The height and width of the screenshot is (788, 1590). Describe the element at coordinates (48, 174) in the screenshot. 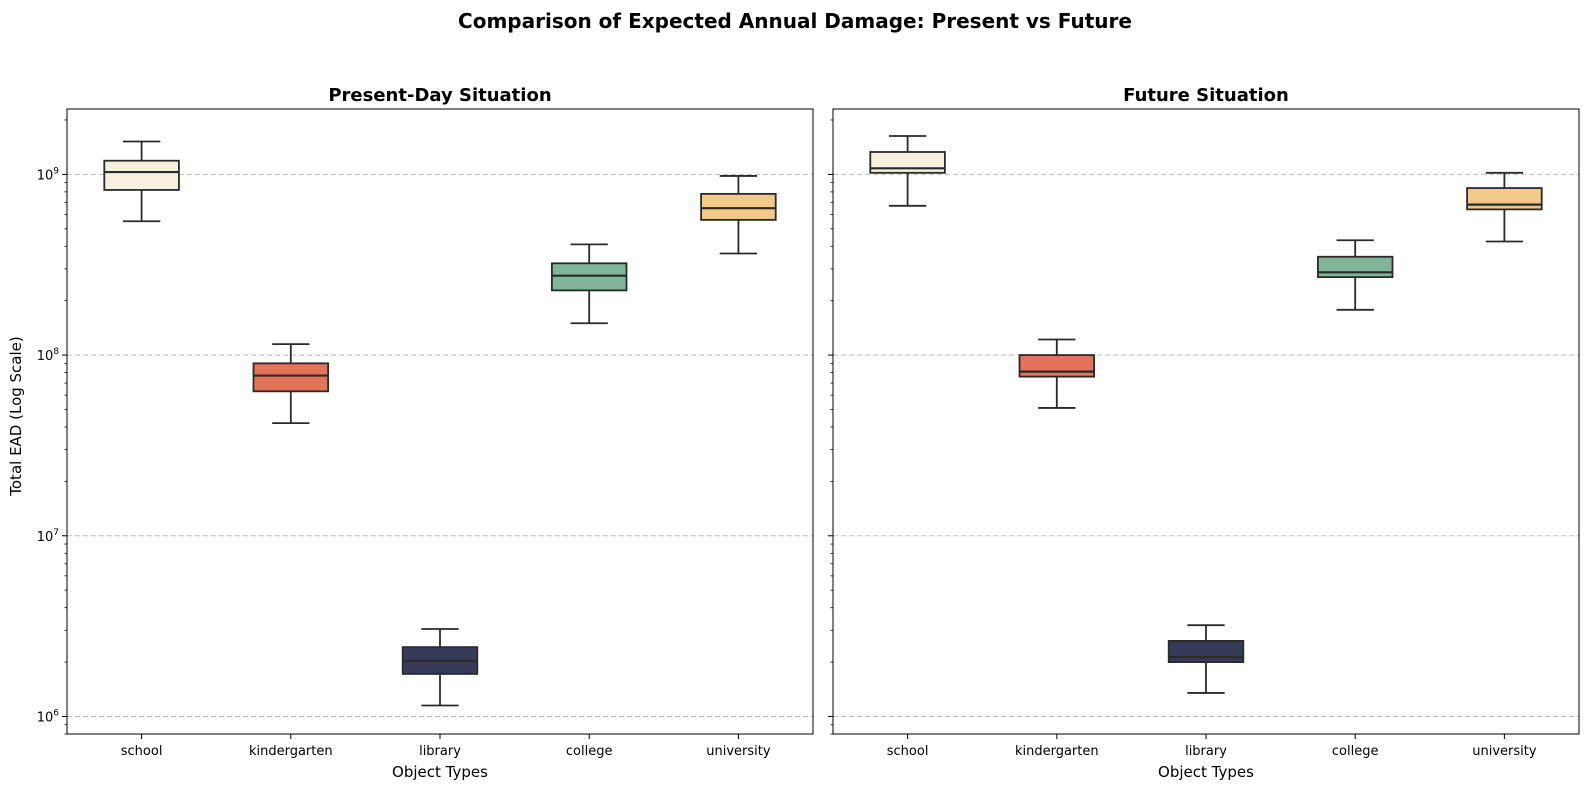

I see `y-tick-label: 109` at that location.